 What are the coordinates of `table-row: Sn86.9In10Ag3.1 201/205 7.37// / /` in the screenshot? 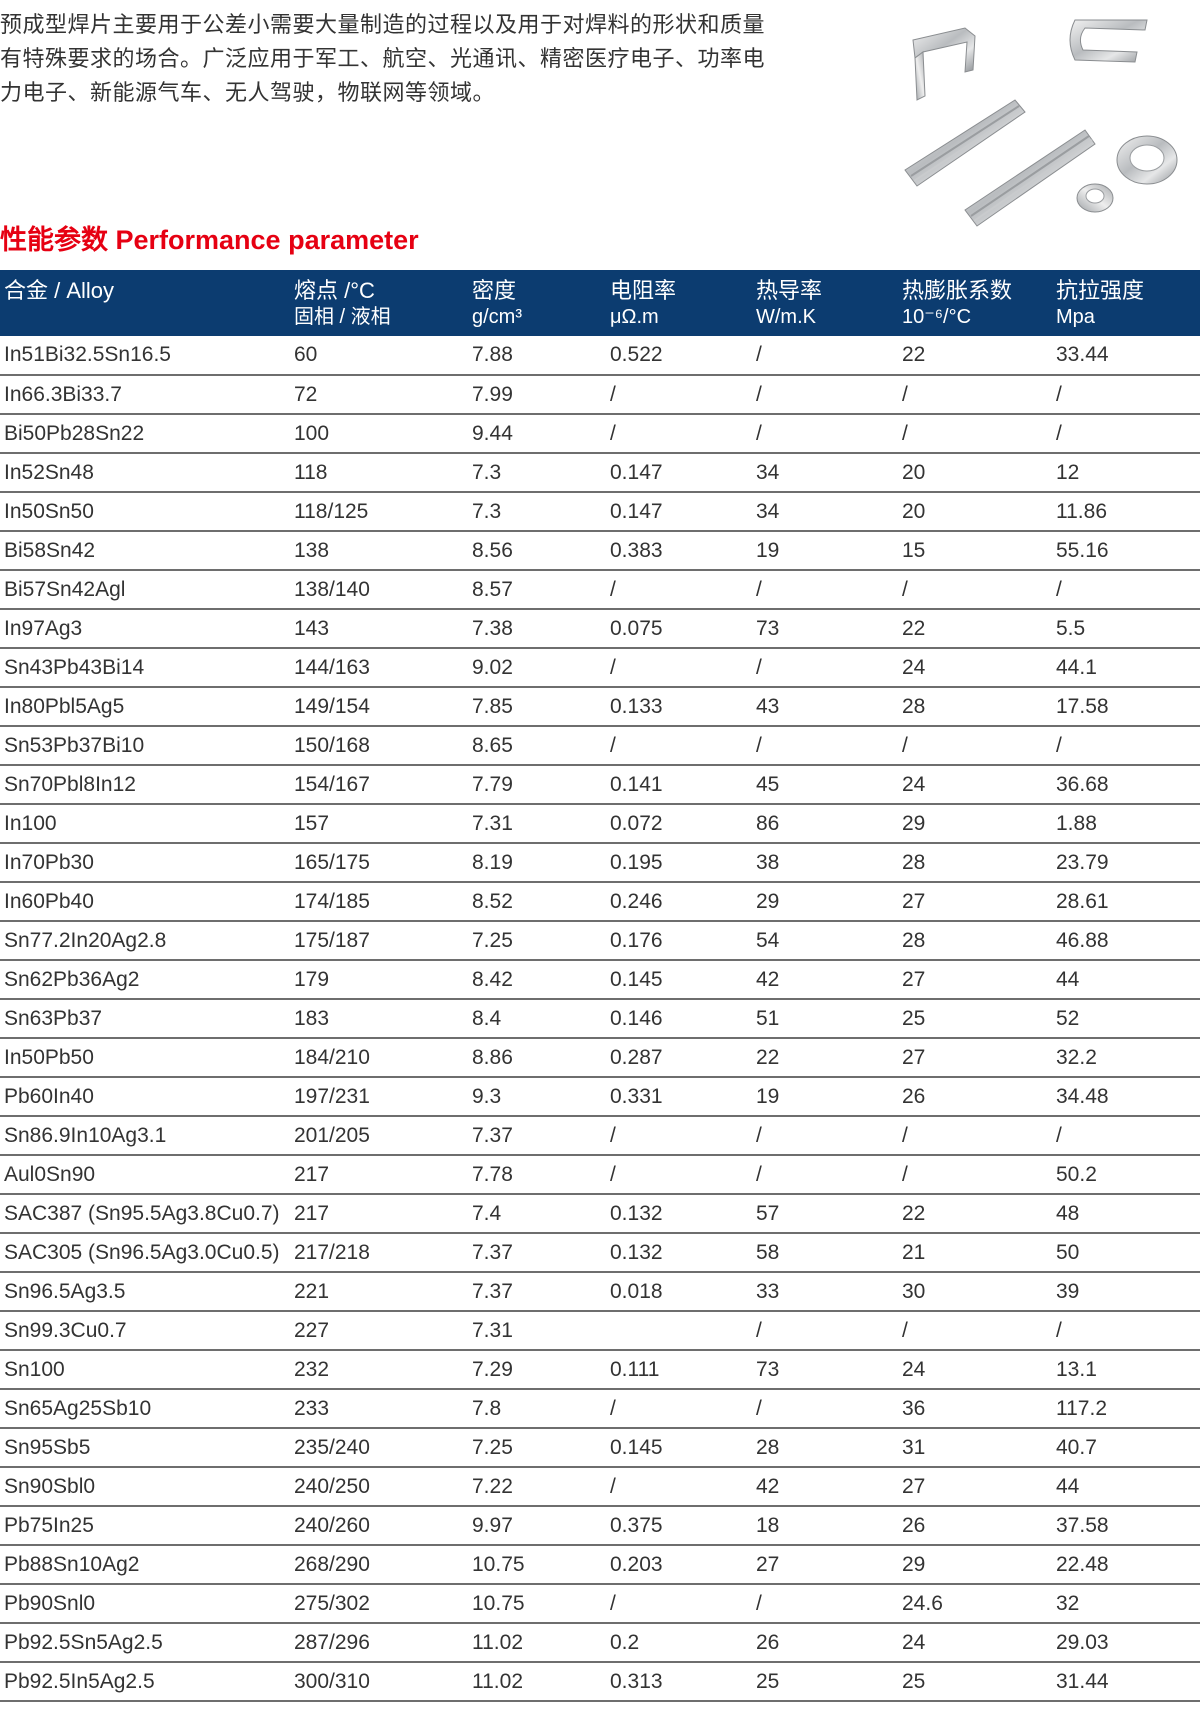 It's located at (600, 1136).